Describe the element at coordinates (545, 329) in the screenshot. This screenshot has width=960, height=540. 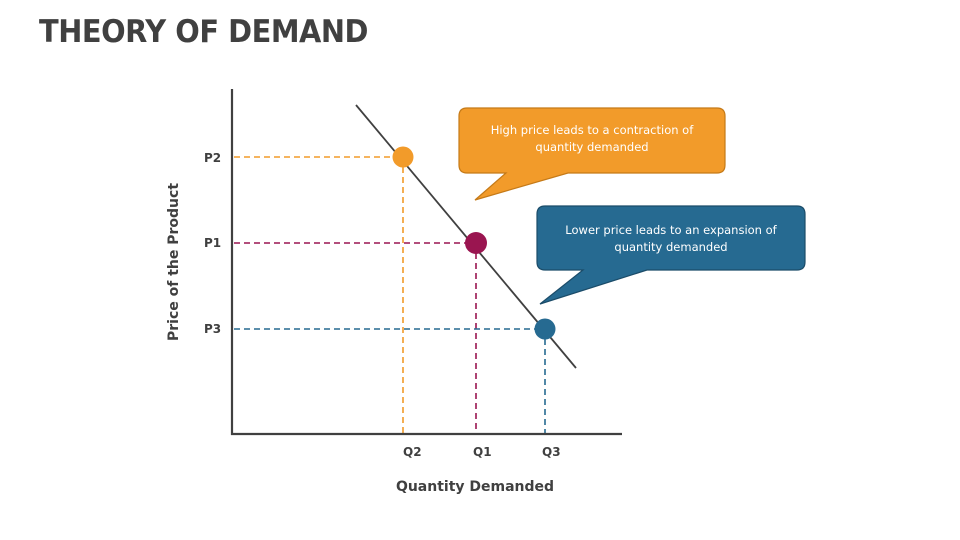
I see `point-p3-q3` at that location.